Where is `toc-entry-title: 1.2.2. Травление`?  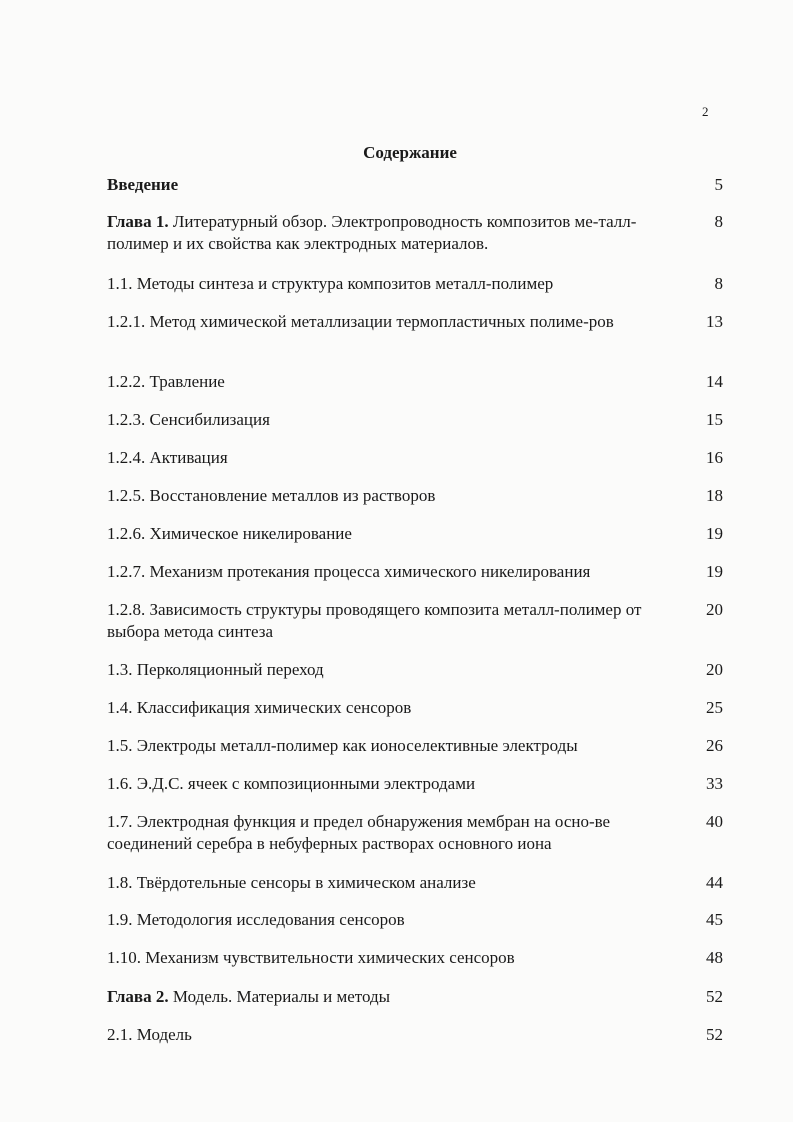
toc-entry-title: 1.2.2. Травление is located at coordinates (381, 382).